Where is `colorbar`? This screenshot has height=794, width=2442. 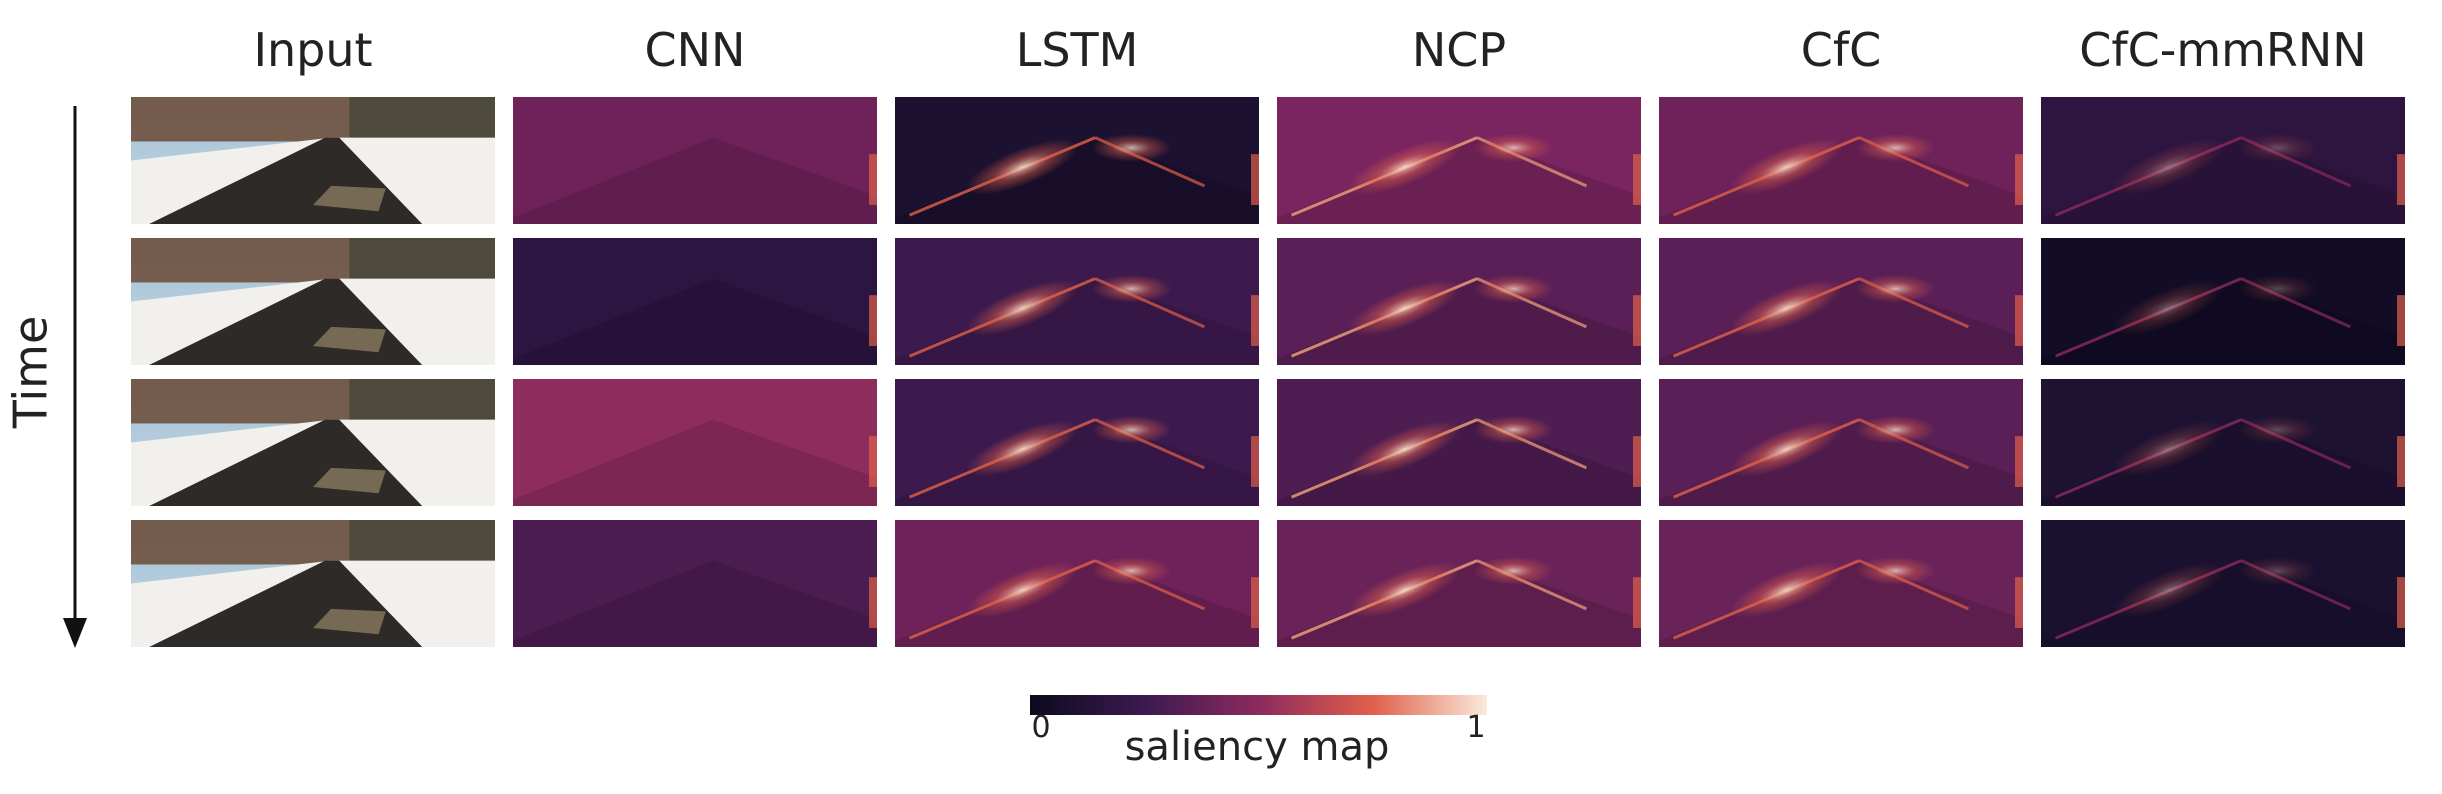 colorbar is located at coordinates (1258, 705).